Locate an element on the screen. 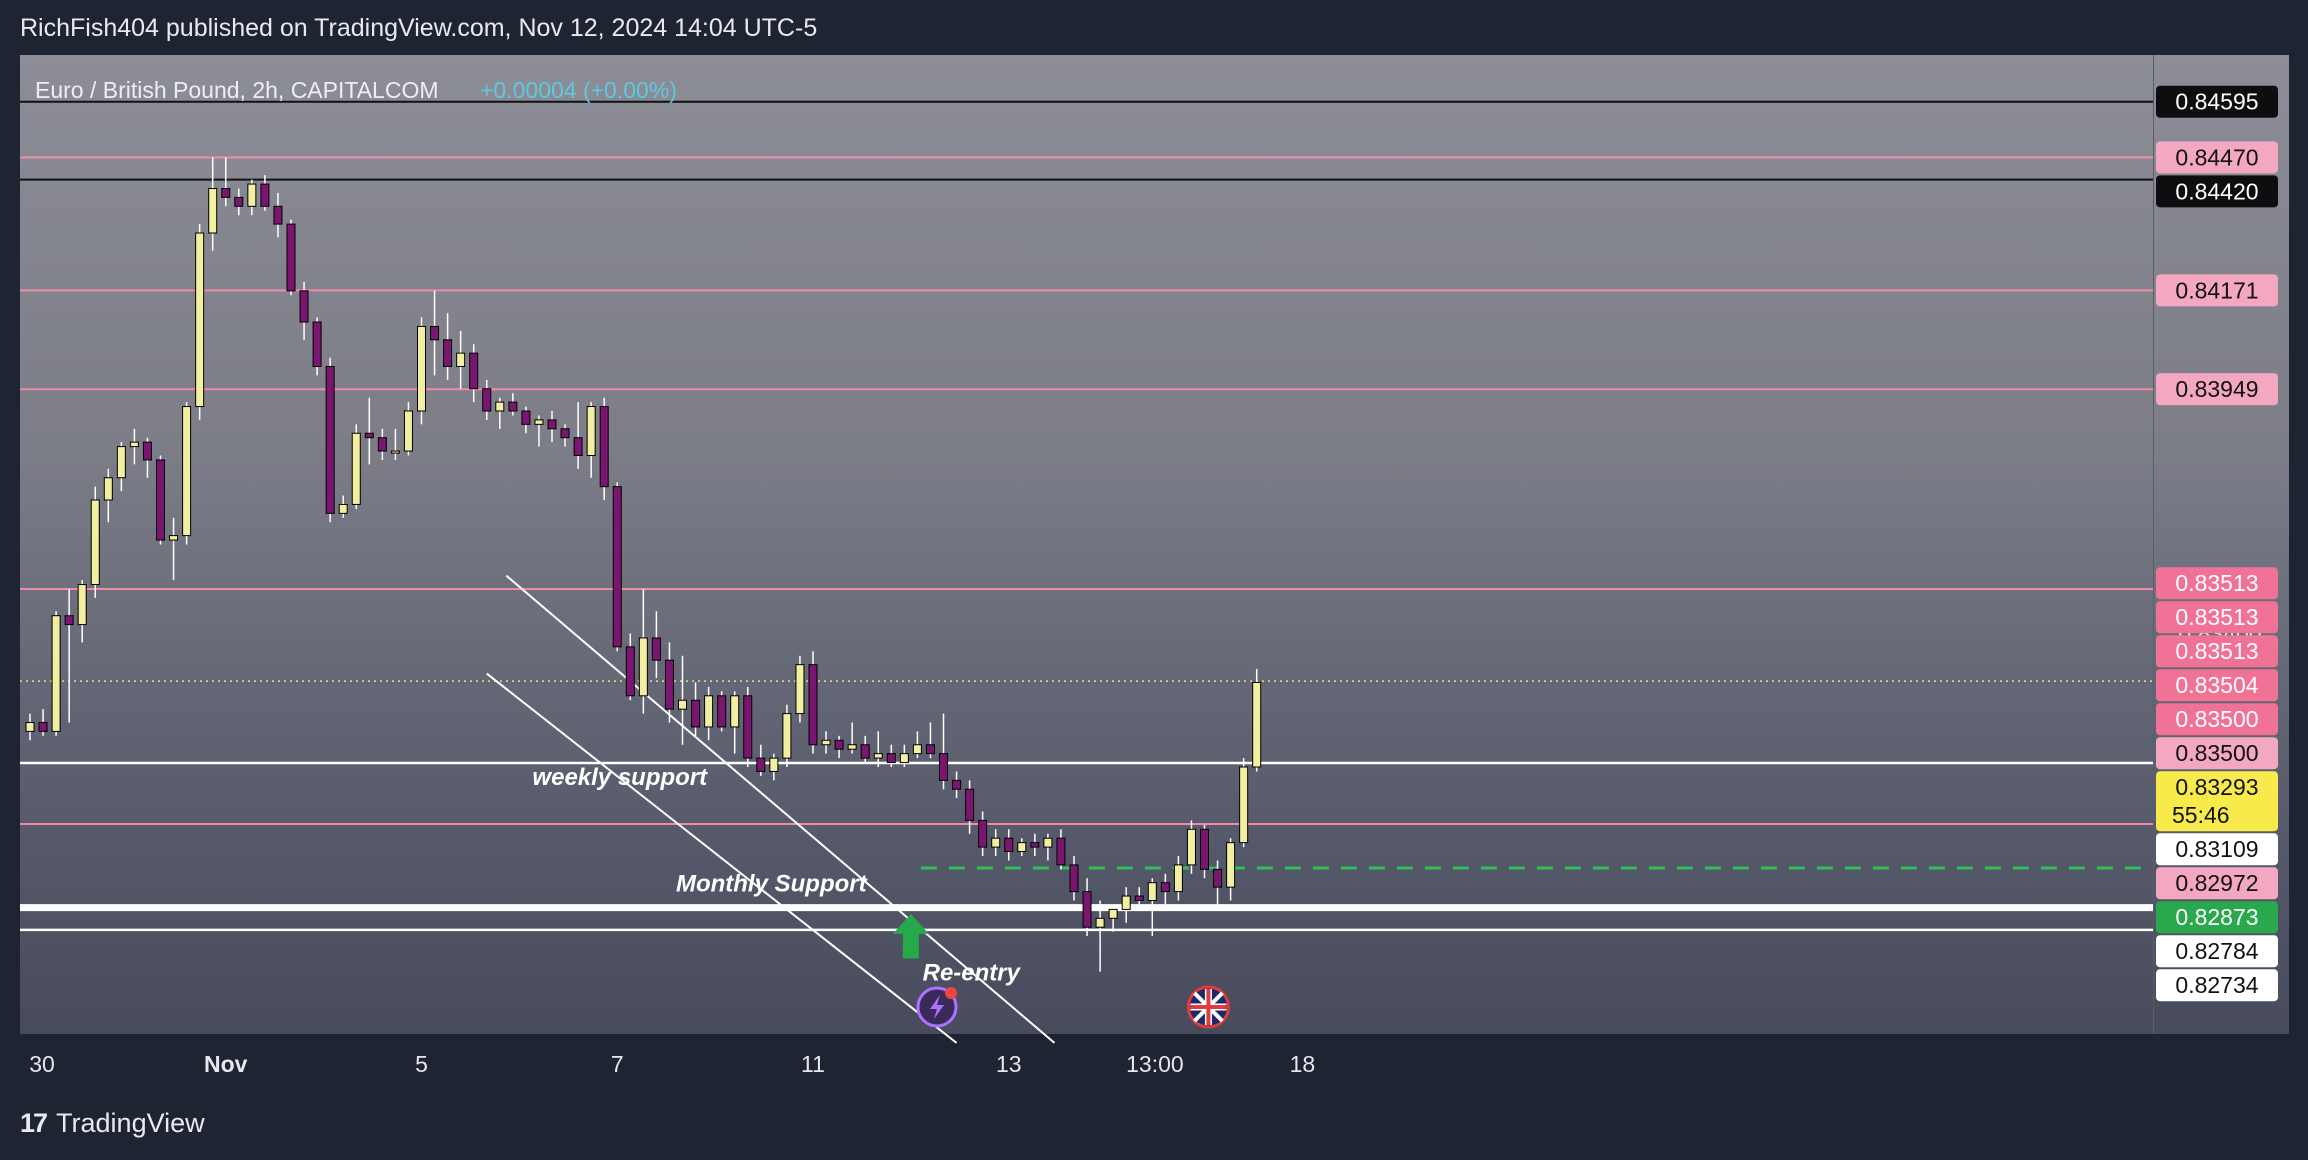 The image size is (2308, 1160). footer-brand-name: TradingView is located at coordinates (130, 1123).